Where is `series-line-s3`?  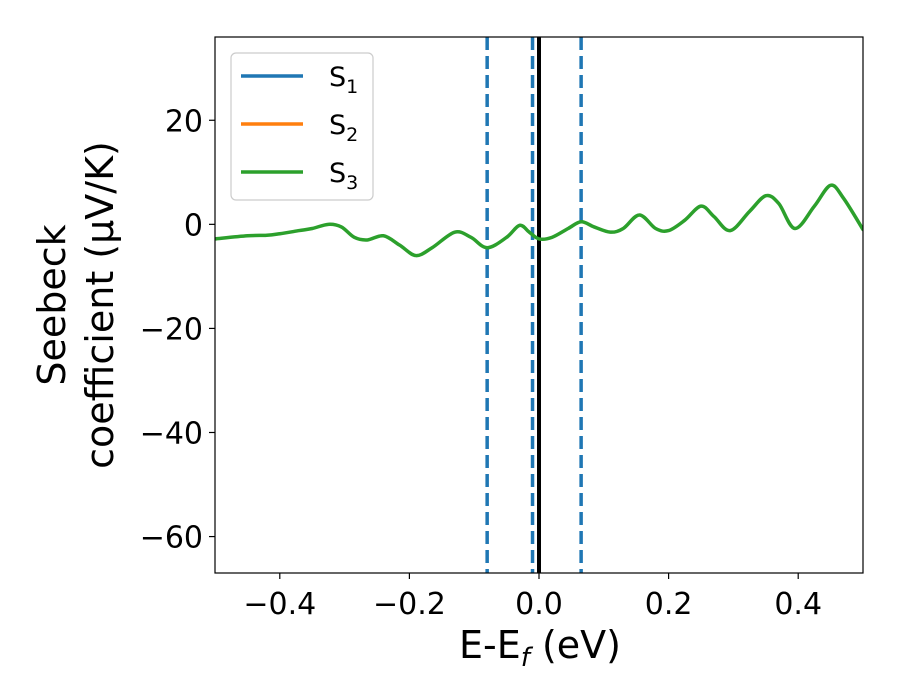
series-line-s3 is located at coordinates (539, 220).